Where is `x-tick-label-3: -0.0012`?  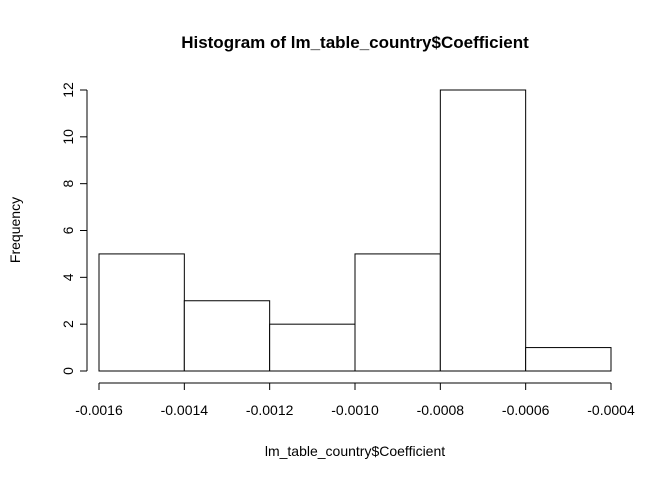
x-tick-label-3: -0.0012 is located at coordinates (270, 410).